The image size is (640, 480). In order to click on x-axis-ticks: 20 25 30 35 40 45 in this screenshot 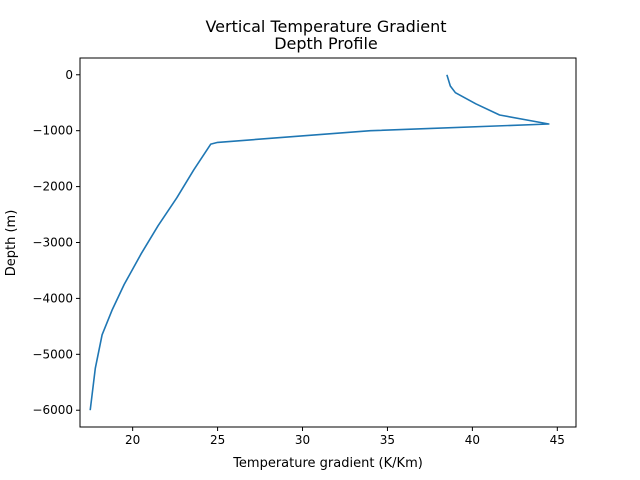, I will do `click(345, 437)`.